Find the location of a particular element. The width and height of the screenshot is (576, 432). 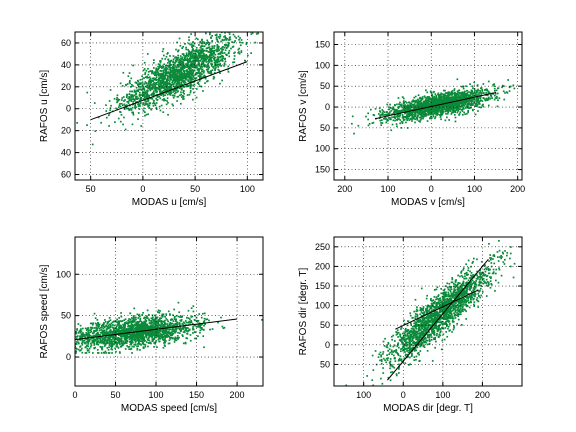

panel-v-ylabel: RAFOS v [cm/s] is located at coordinates (303, 106).